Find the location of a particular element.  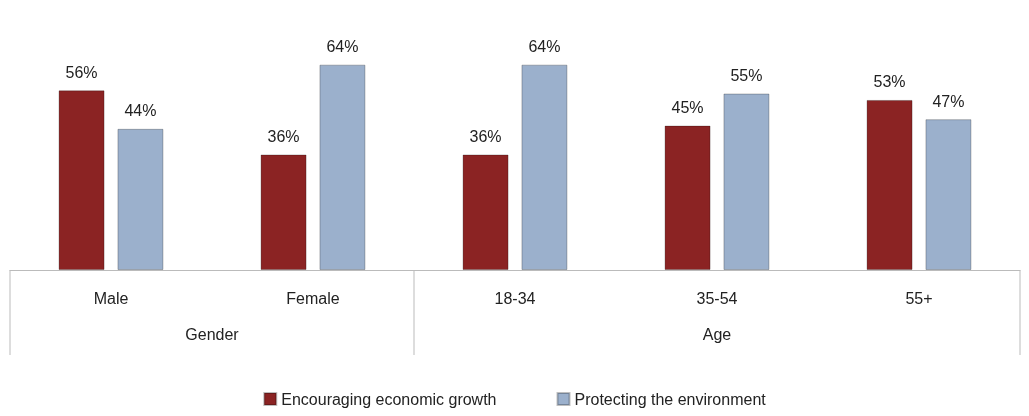

legend-label: Encouraging economic growth is located at coordinates (389, 399).